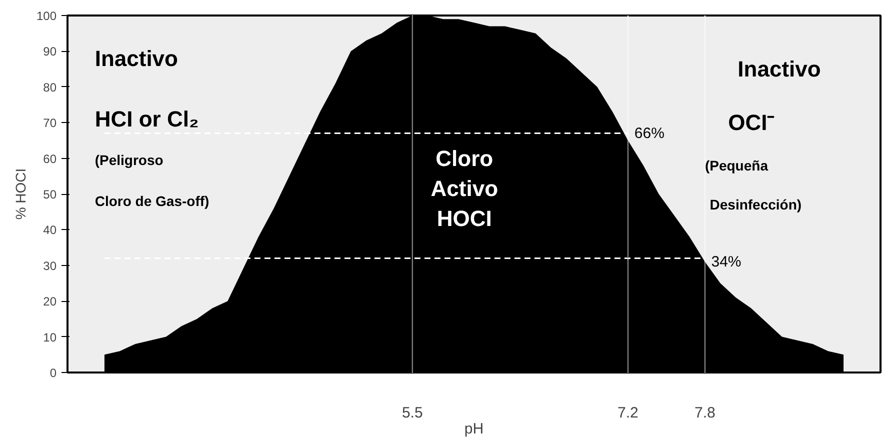 The height and width of the screenshot is (440, 882). Describe the element at coordinates (50, 87) in the screenshot. I see `y-tick-label: 80` at that location.